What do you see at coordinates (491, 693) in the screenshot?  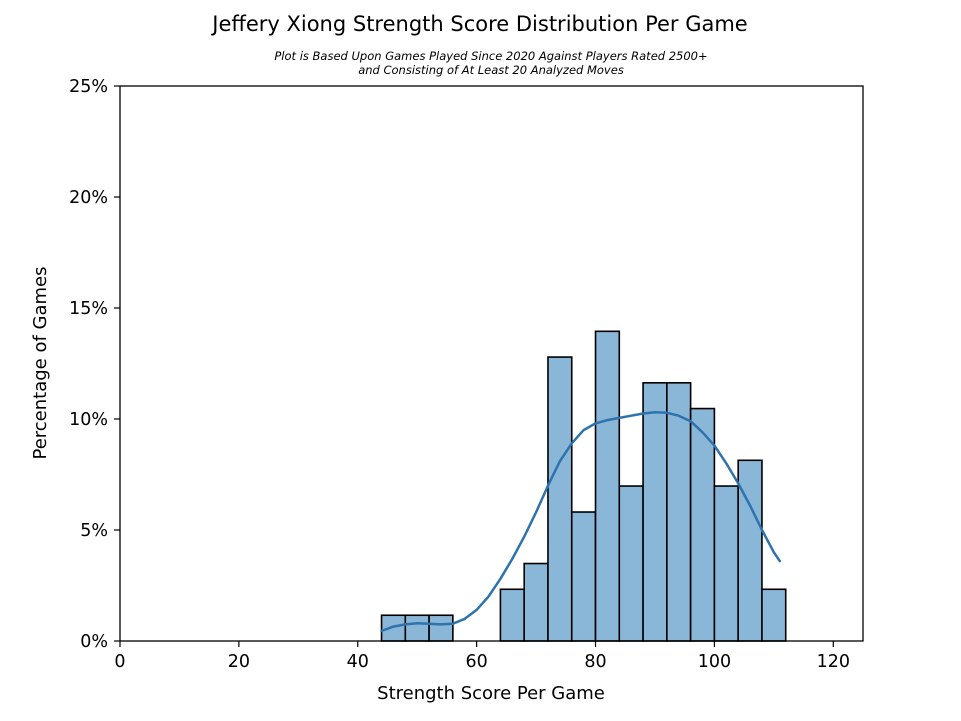 I see `x-axis-label: Strength Score Per Game` at bounding box center [491, 693].